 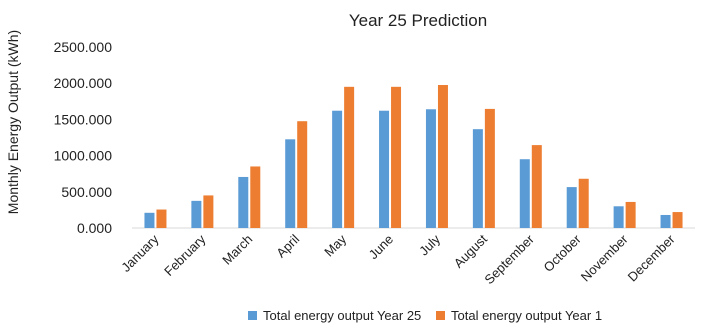 What do you see at coordinates (255, 197) in the screenshot?
I see `bar-series-2-march` at bounding box center [255, 197].